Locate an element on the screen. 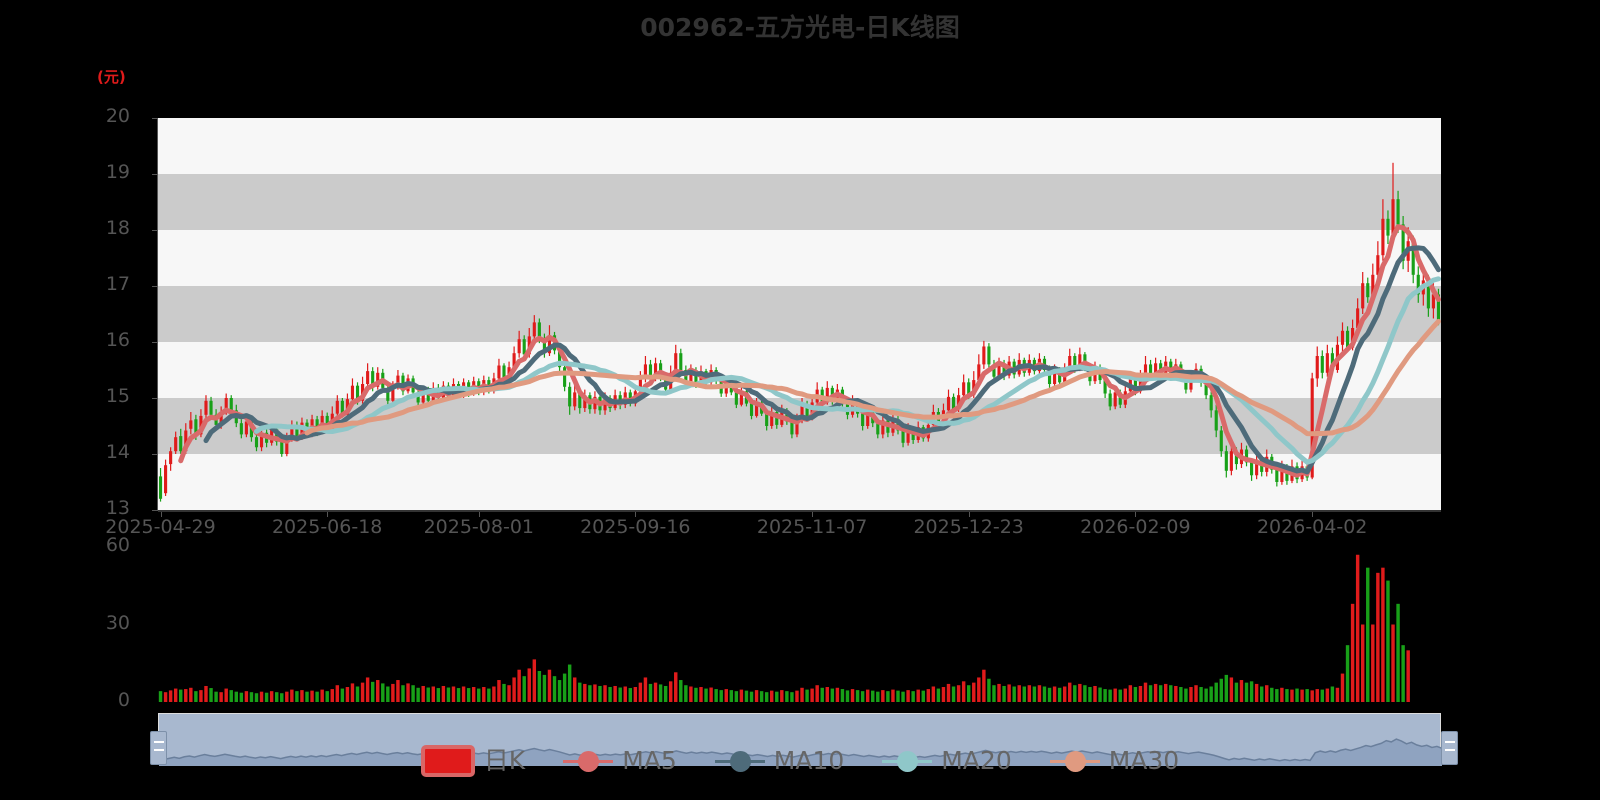 The image size is (1600, 800). price-axis-tick-label: 18 is located at coordinates (117, 228).